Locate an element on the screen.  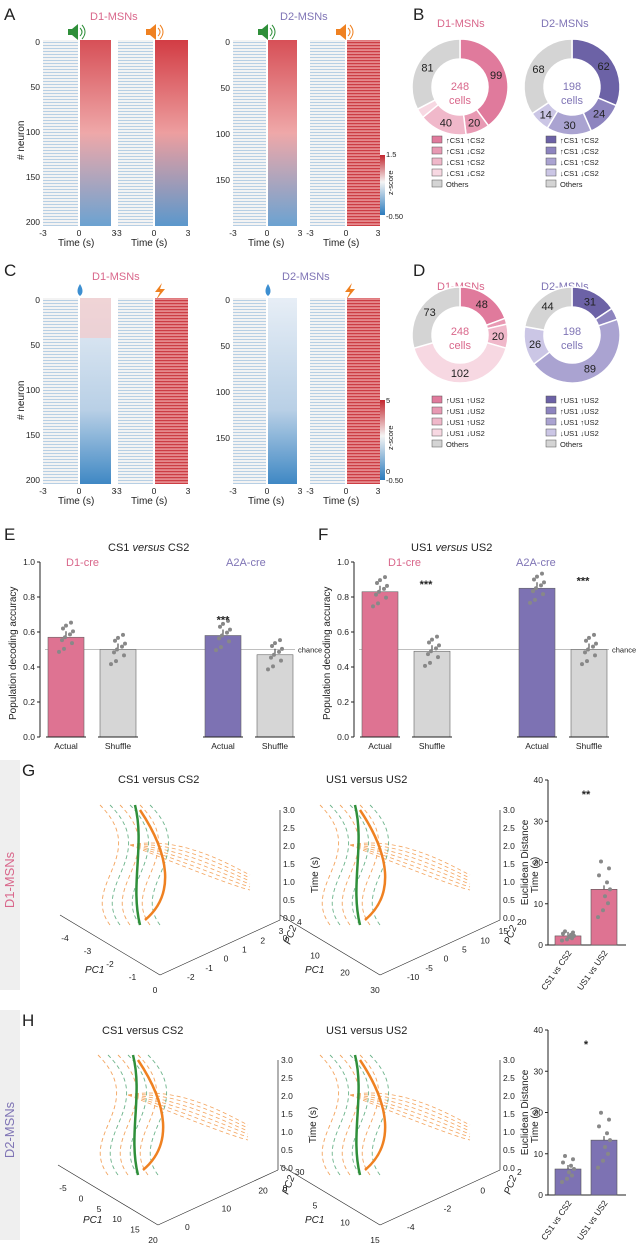
legend-label: ↓US1 ↑US2 is located at coordinates (465, 422).